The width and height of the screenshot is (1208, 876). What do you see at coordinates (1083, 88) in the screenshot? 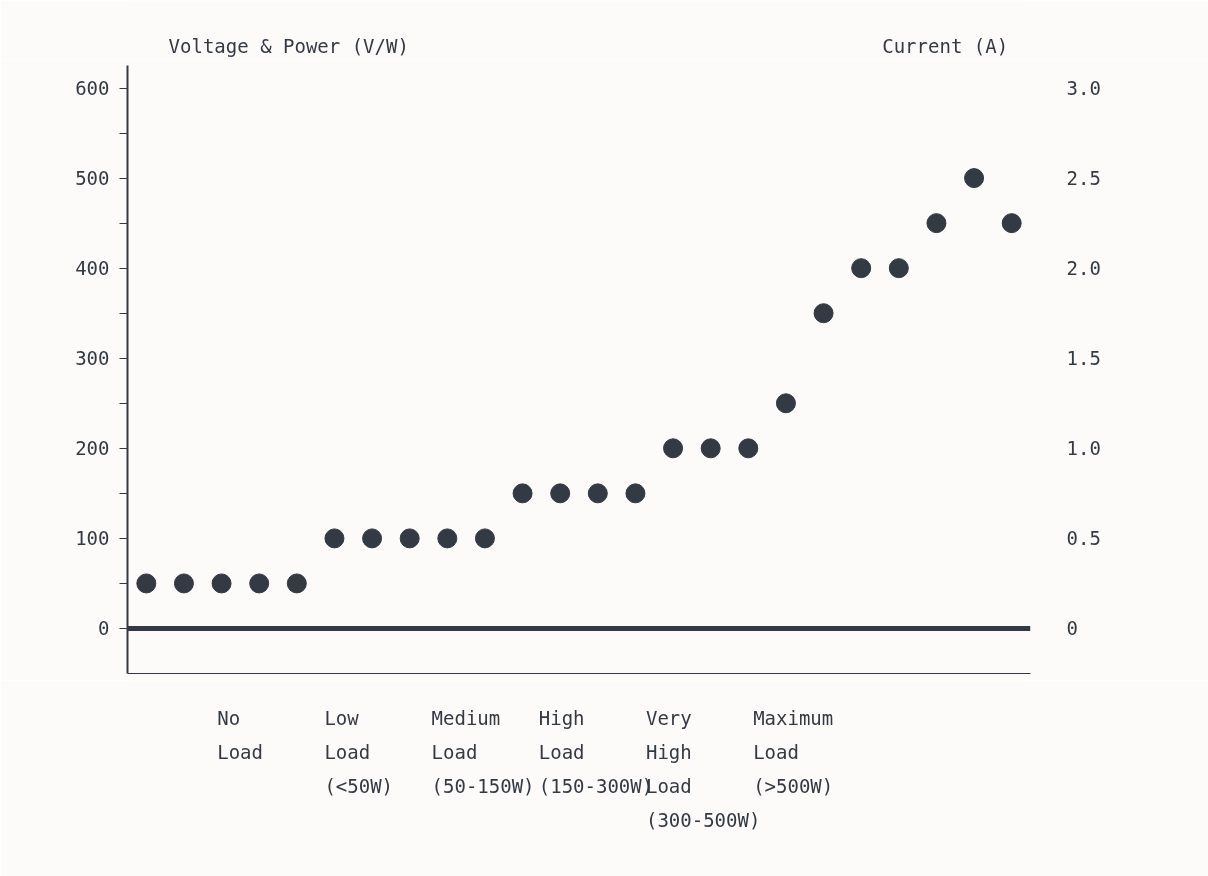
I see `y2-tick-label: 3.0` at bounding box center [1083, 88].